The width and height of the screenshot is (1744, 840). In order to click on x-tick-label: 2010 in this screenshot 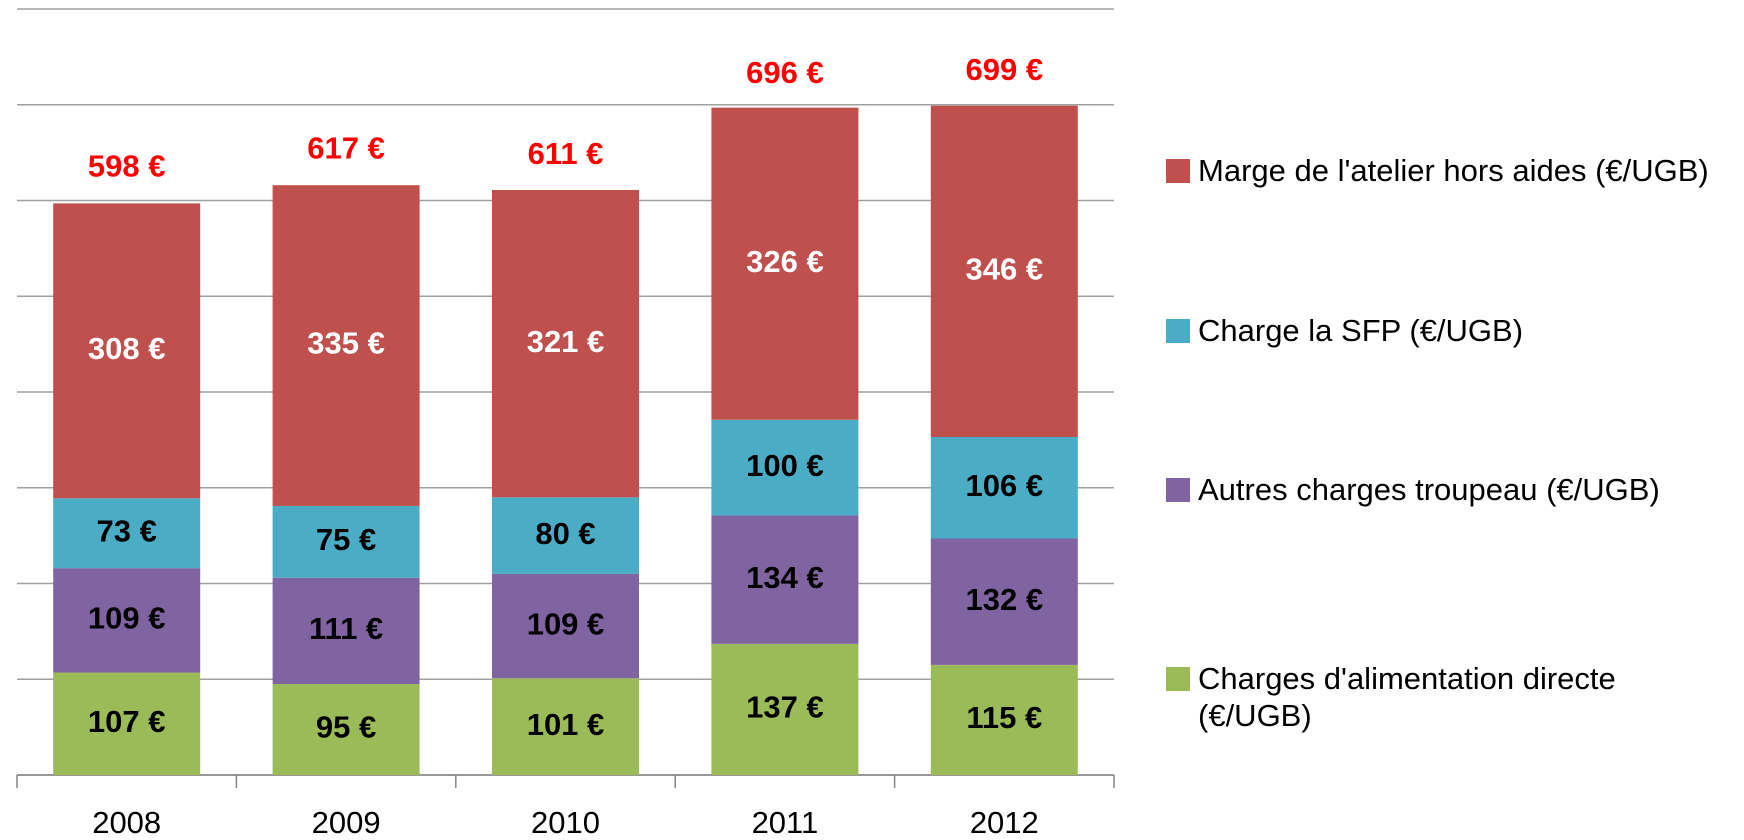, I will do `click(565, 822)`.